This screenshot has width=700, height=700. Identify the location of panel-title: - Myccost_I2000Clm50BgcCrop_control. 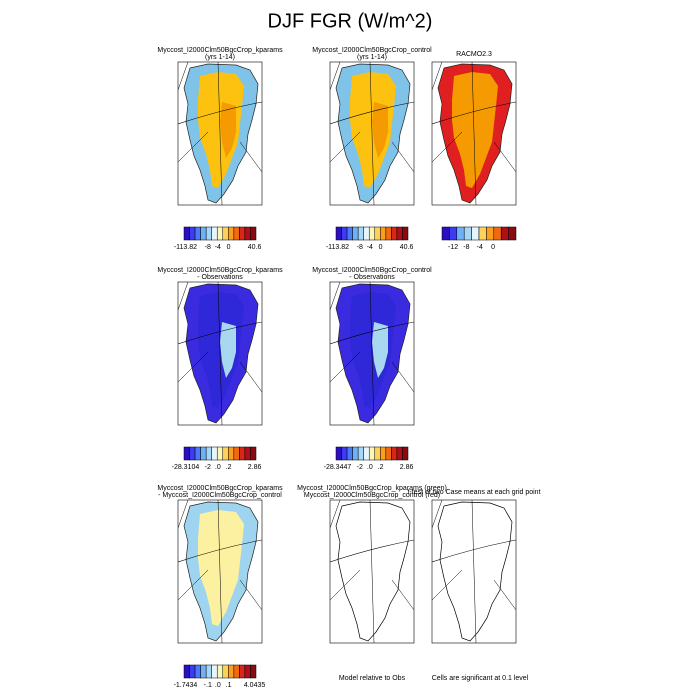
(220, 495).